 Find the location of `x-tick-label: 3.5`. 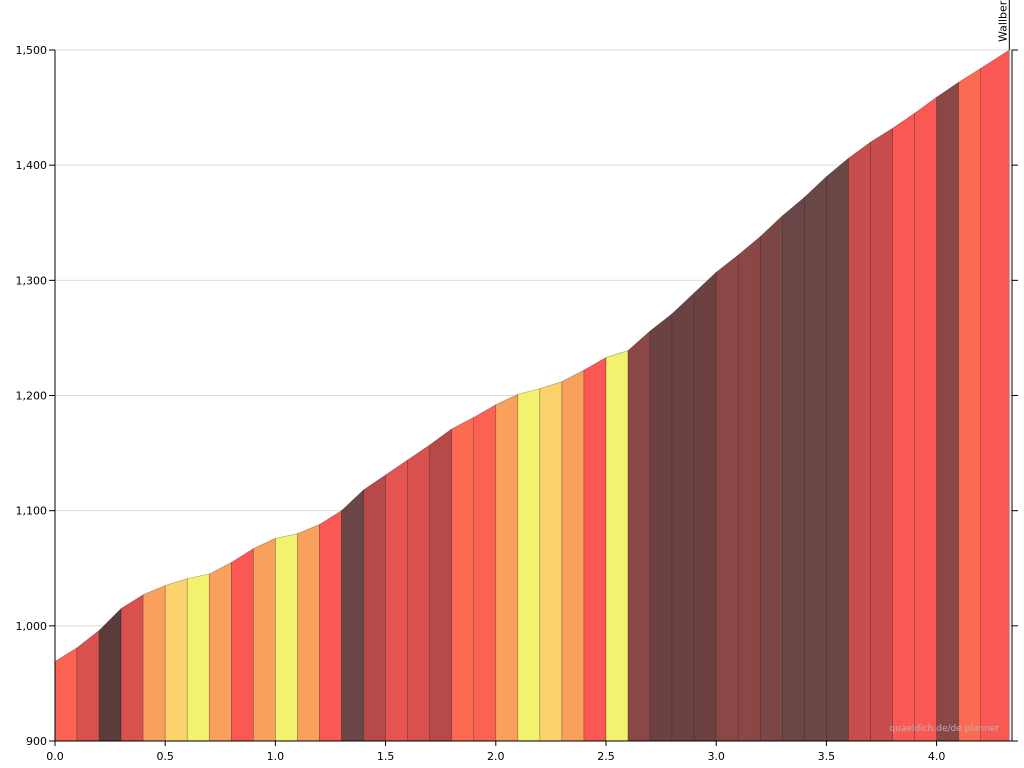

x-tick-label: 3.5 is located at coordinates (827, 756).